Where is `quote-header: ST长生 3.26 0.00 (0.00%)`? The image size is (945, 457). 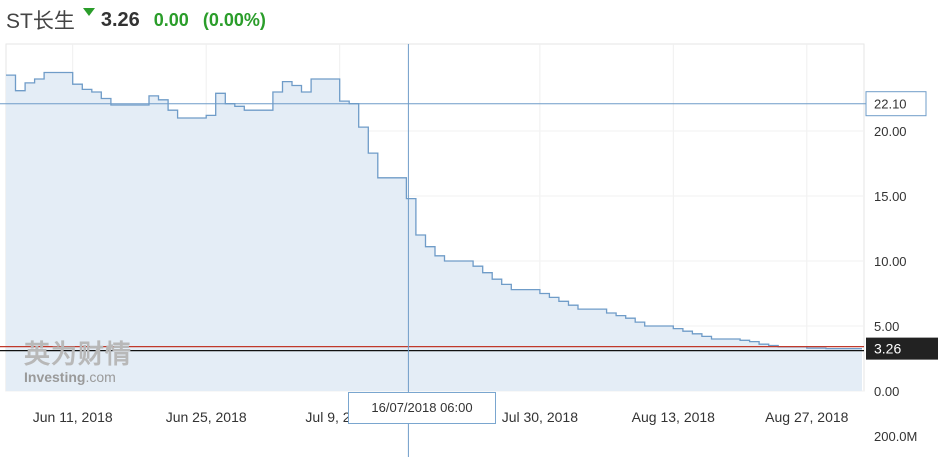
quote-header: ST长生 3.26 0.00 (0.00%) is located at coordinates (136, 20).